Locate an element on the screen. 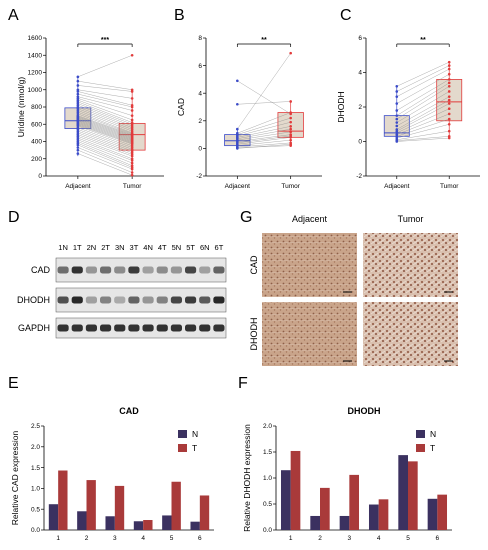  panel-label-b: B is located at coordinates (179, 15).